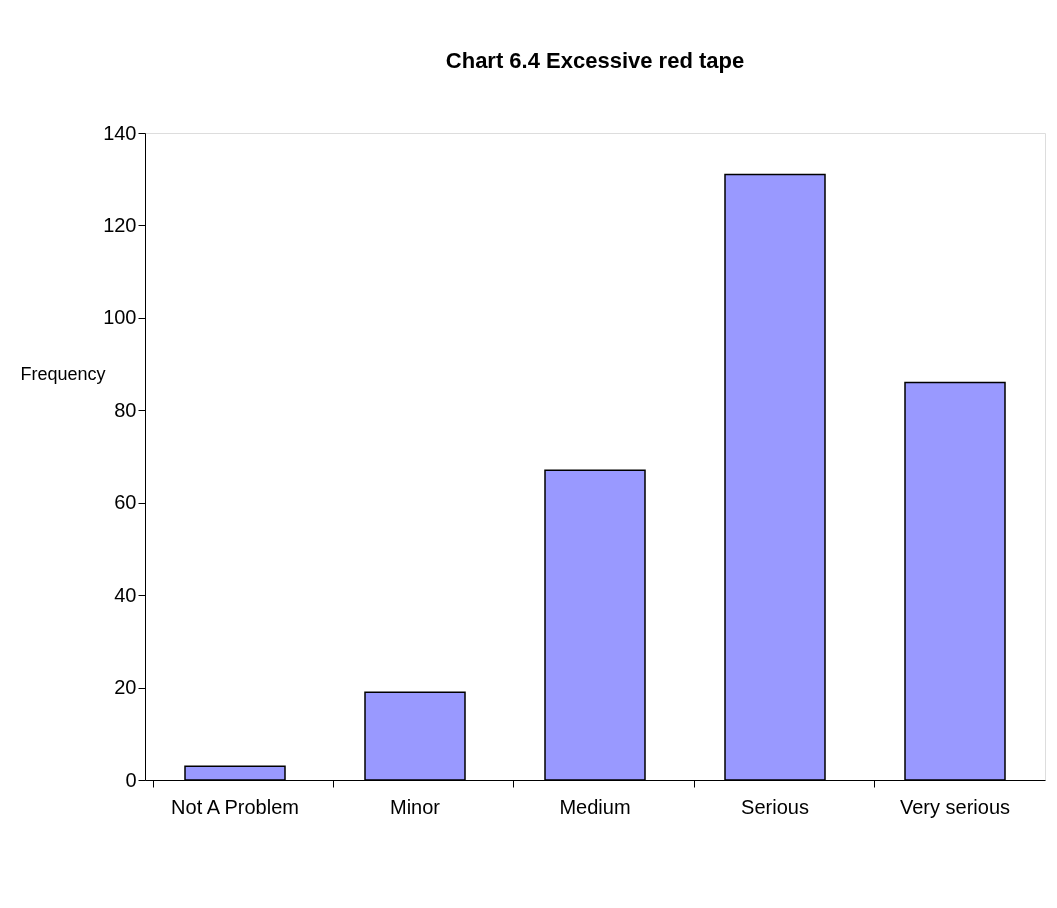 The width and height of the screenshot is (1057, 908). I want to click on y-tick-label: 80, so click(125, 409).